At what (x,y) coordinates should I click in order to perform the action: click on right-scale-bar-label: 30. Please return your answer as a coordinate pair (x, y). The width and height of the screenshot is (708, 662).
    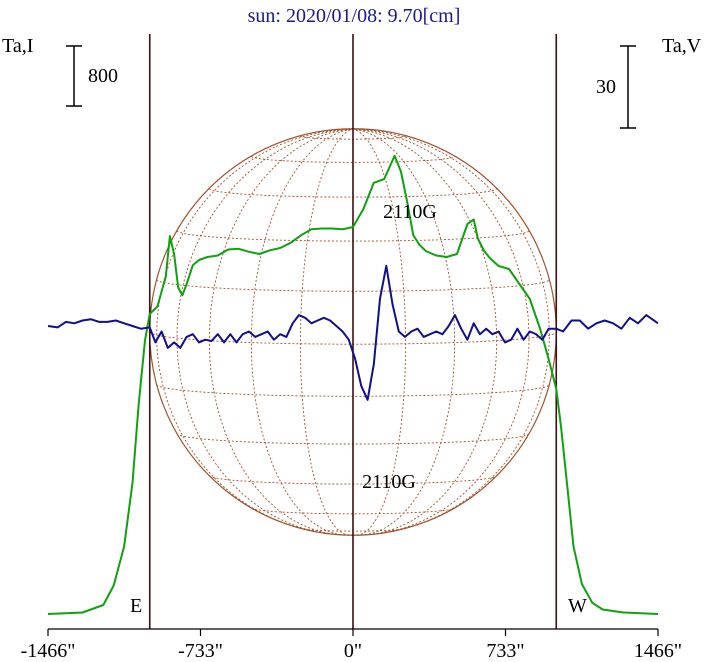
    Looking at the image, I should click on (606, 87).